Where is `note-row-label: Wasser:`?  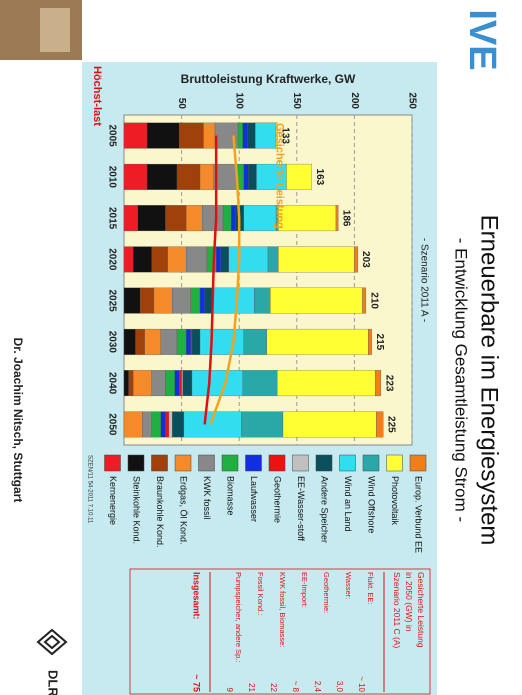 note-row-label: Wasser: is located at coordinates (348, 585).